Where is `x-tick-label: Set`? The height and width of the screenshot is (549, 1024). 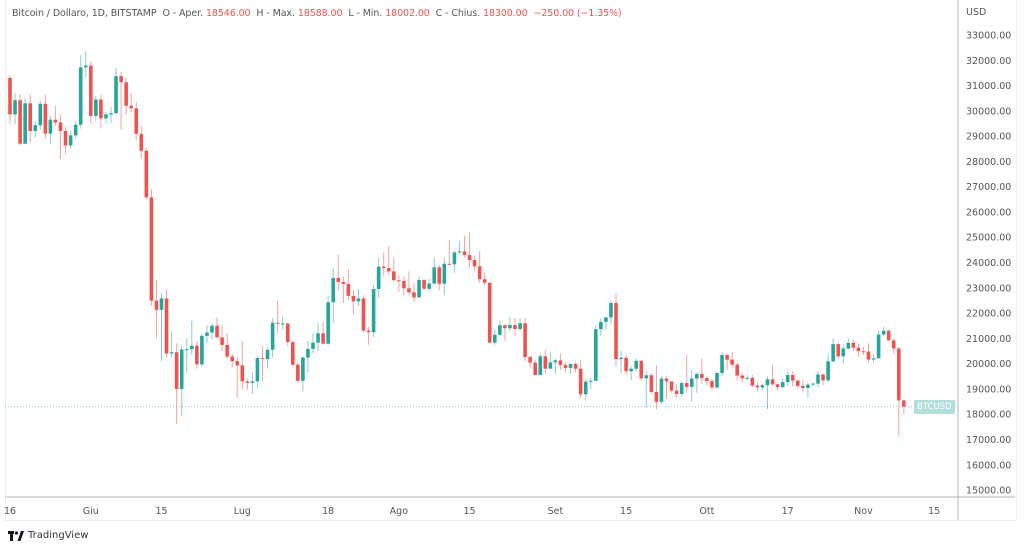
x-tick-label: Set is located at coordinates (556, 511).